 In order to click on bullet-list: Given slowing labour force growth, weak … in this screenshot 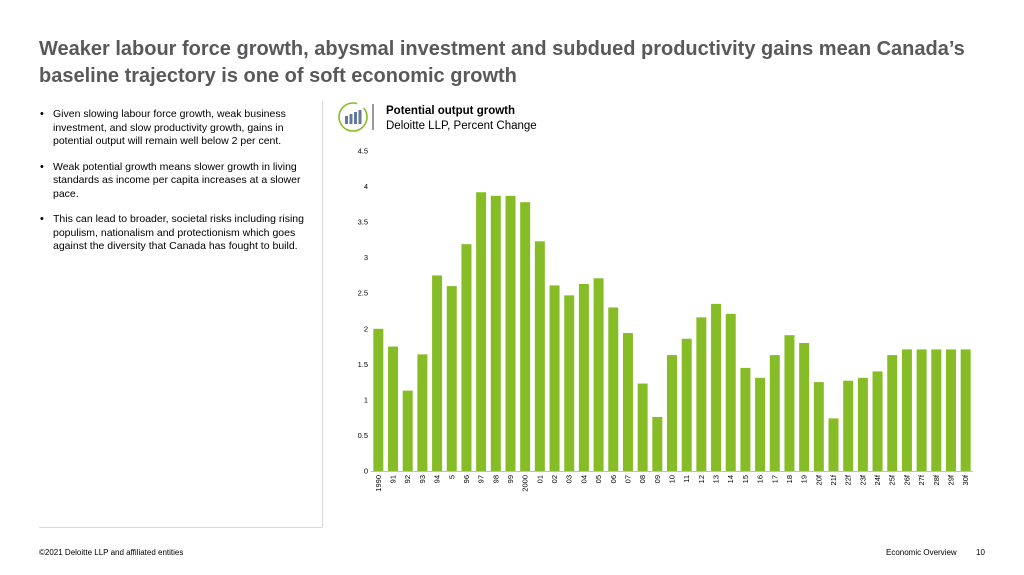, I will do `click(180, 177)`.